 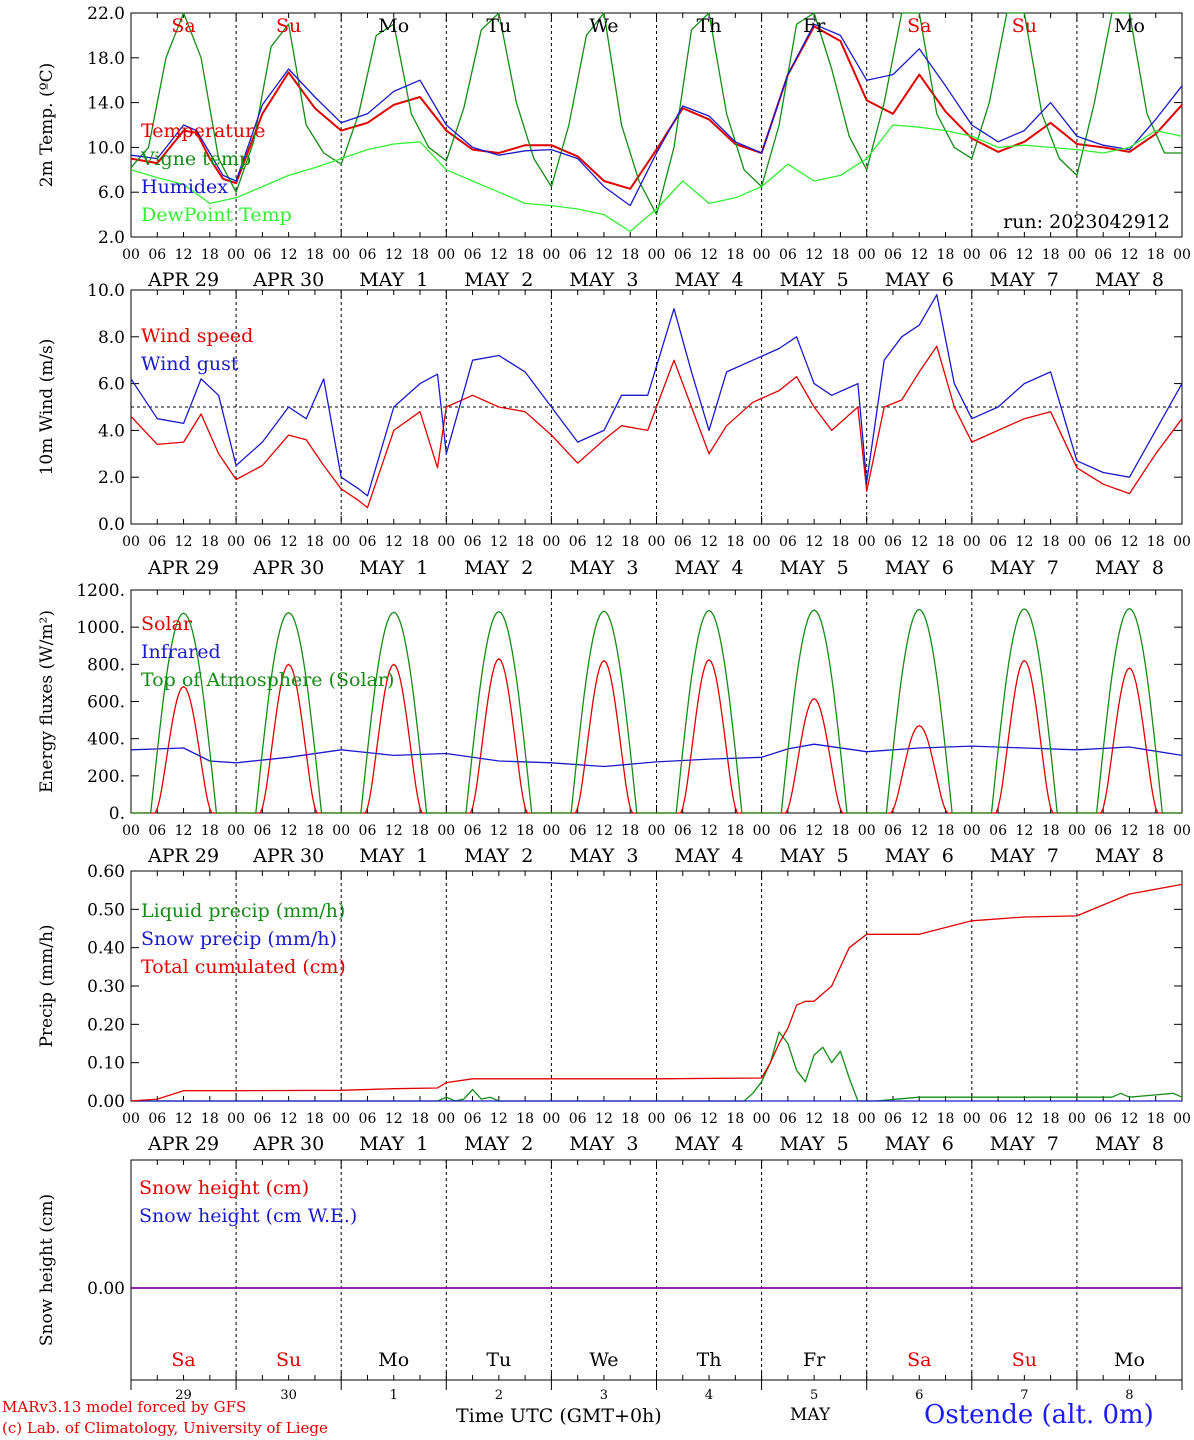 What do you see at coordinates (183, 1360) in the screenshot?
I see `bottom-weekday-label: Sa` at bounding box center [183, 1360].